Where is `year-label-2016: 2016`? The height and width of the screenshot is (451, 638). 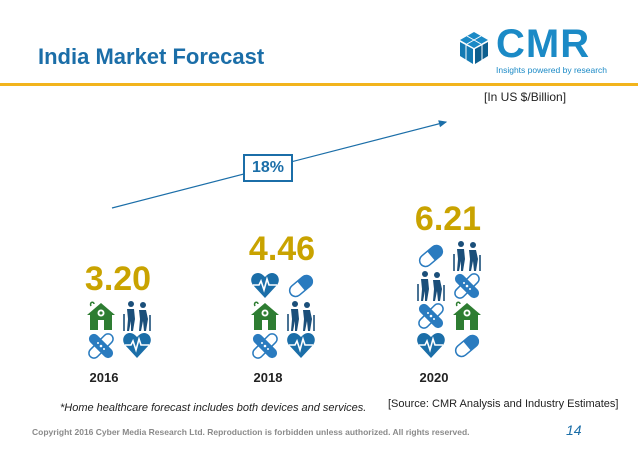 year-label-2016: 2016 is located at coordinates (104, 377).